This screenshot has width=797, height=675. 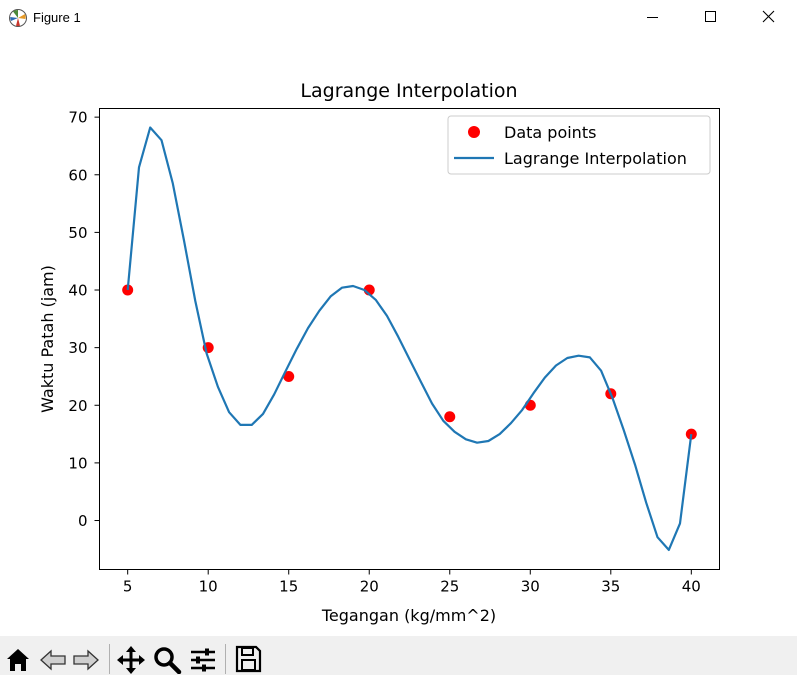 I want to click on x-axis-label: Tegangan (kg/mm^2), so click(x=408, y=615).